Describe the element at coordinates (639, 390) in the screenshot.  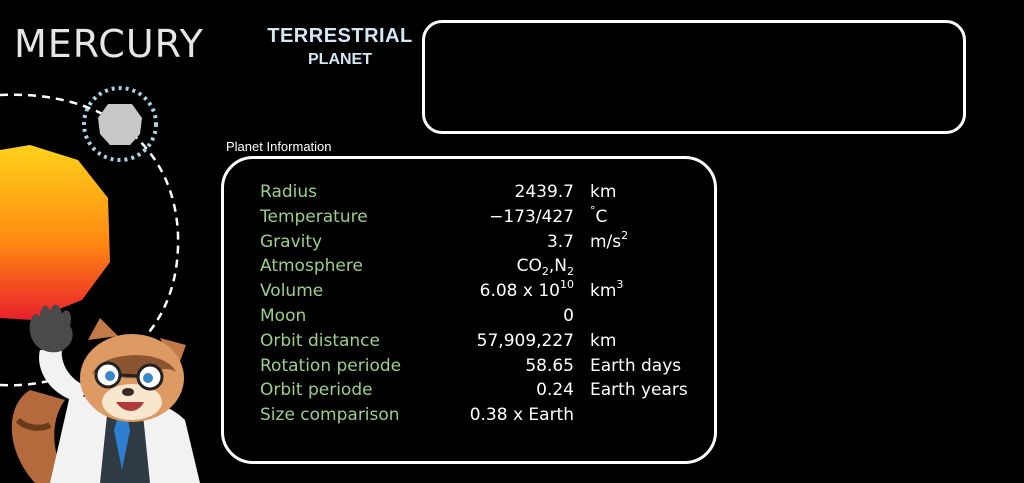
I see `row-unit: Earth years` at that location.